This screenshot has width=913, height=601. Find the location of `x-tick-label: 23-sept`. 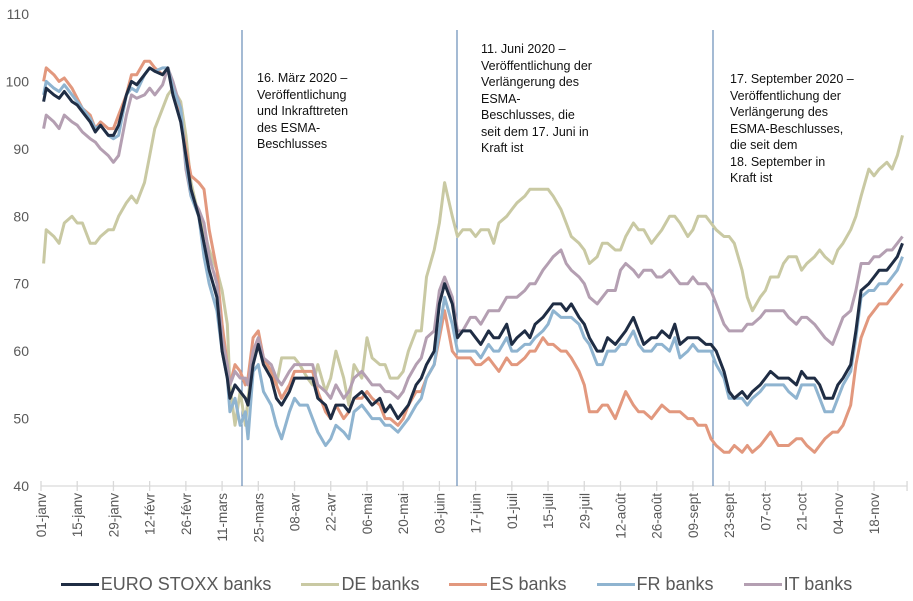

x-tick-label: 23-sept is located at coordinates (729, 515).